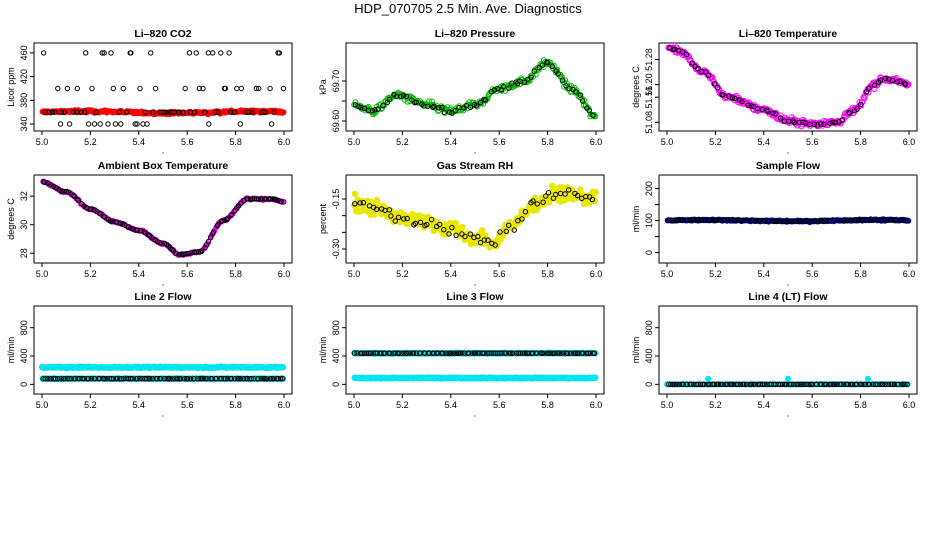  What do you see at coordinates (24, 52) in the screenshot?
I see `y-tick-label: 460` at bounding box center [24, 52].